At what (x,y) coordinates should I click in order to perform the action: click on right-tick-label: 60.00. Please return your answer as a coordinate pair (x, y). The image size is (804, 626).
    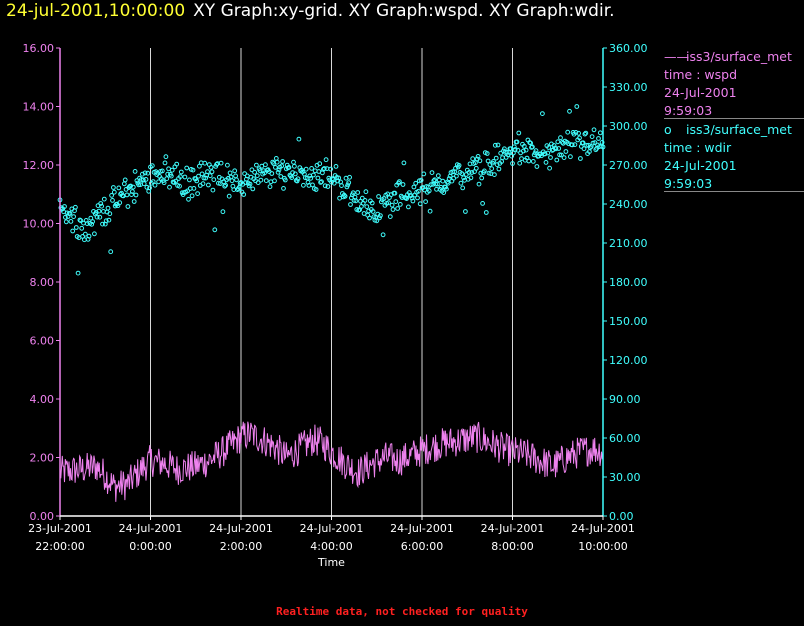
    Looking at the image, I should click on (625, 438).